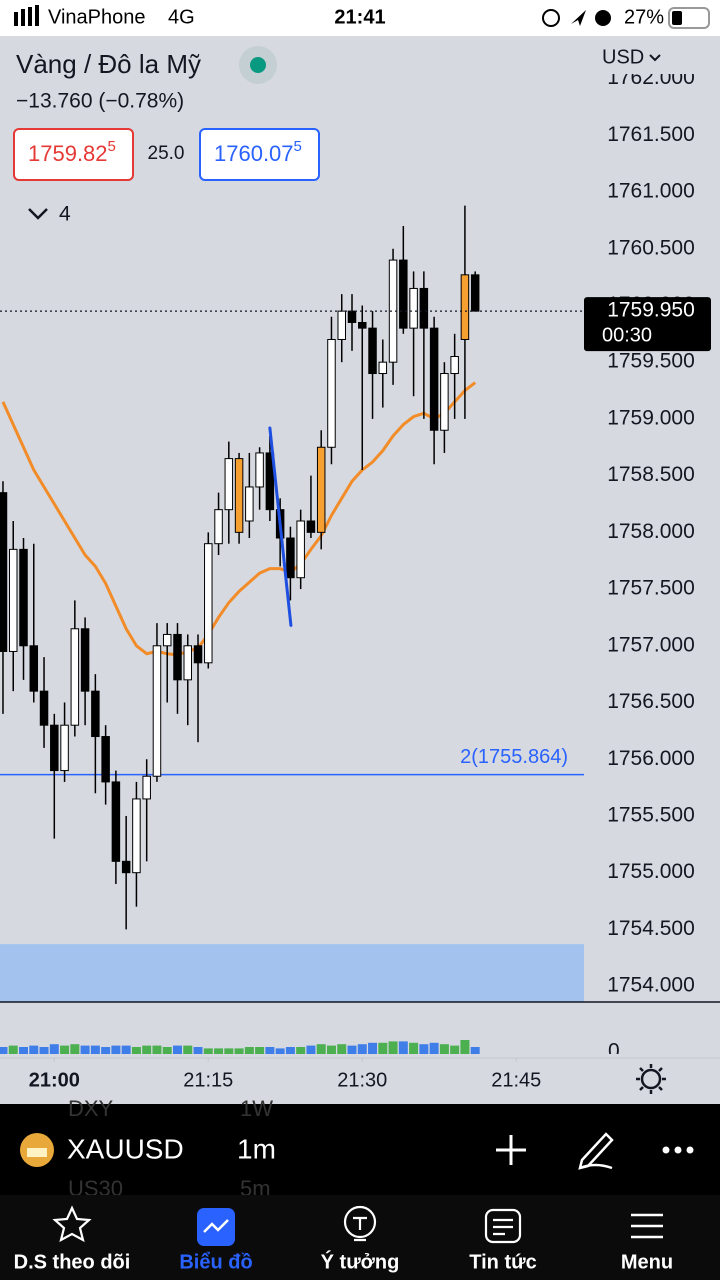  What do you see at coordinates (651, 758) in the screenshot?
I see `y-tick-label: 1756.000` at bounding box center [651, 758].